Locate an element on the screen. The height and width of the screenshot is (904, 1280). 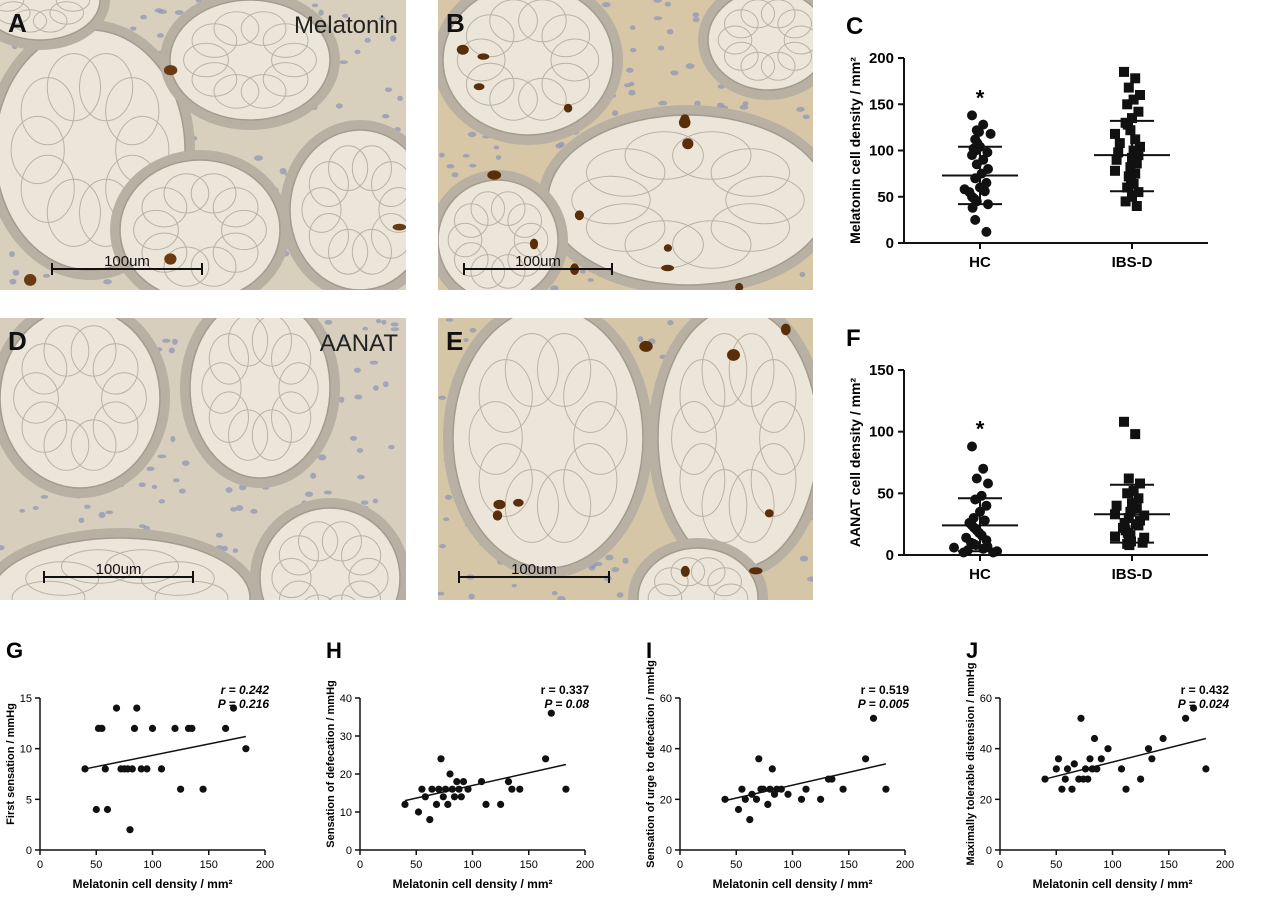
y-axis-label: First sensation / mmHg is located at coordinates (11, 764).